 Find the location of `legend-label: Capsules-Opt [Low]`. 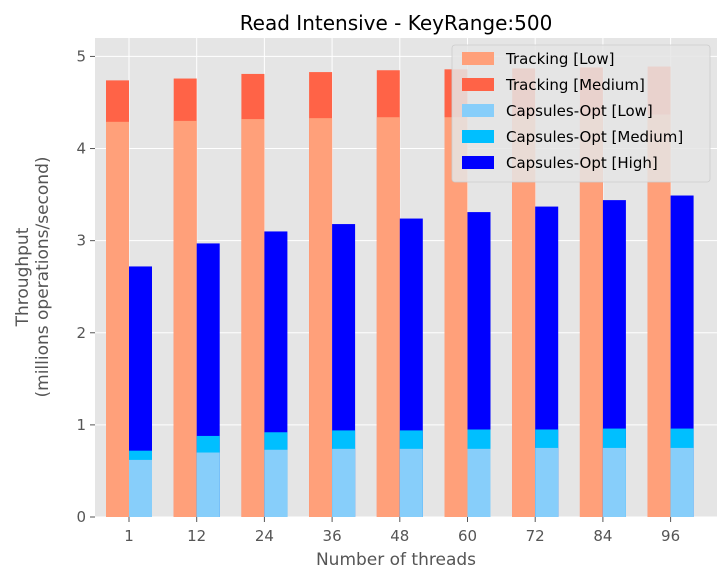

legend-label: Capsules-Opt [Low] is located at coordinates (579, 111).